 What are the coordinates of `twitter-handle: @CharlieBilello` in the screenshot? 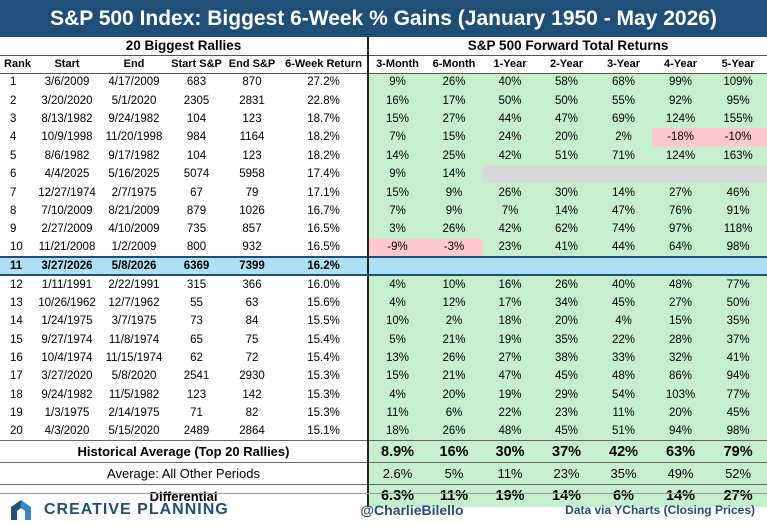 It's located at (412, 509).